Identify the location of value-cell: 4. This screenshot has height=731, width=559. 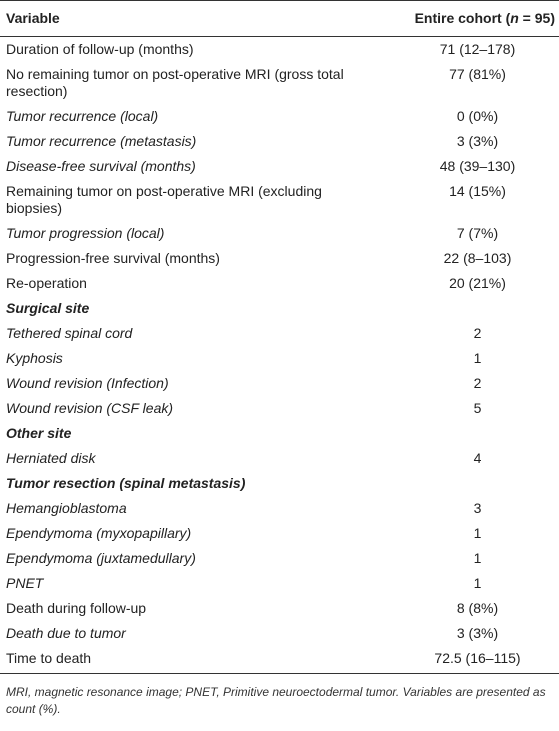
(477, 458).